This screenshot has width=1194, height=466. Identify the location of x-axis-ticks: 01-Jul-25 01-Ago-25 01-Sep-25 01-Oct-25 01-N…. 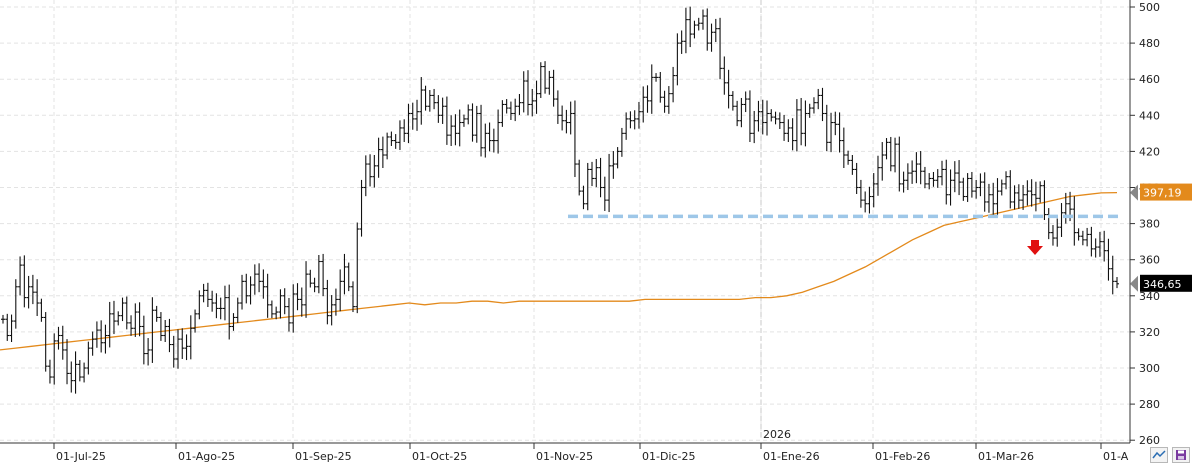
(591, 445).